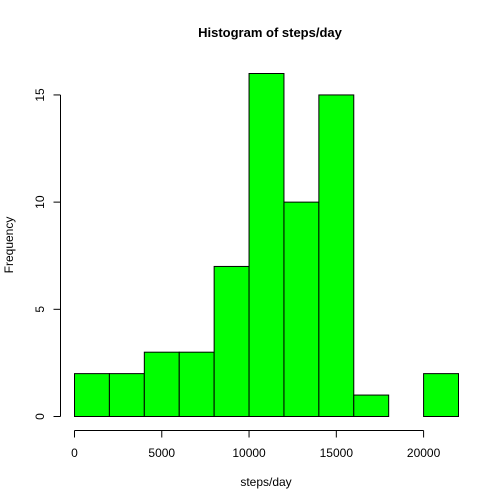 The width and height of the screenshot is (504, 504). What do you see at coordinates (40, 202) in the screenshot?
I see `y-tick-label: 10` at bounding box center [40, 202].